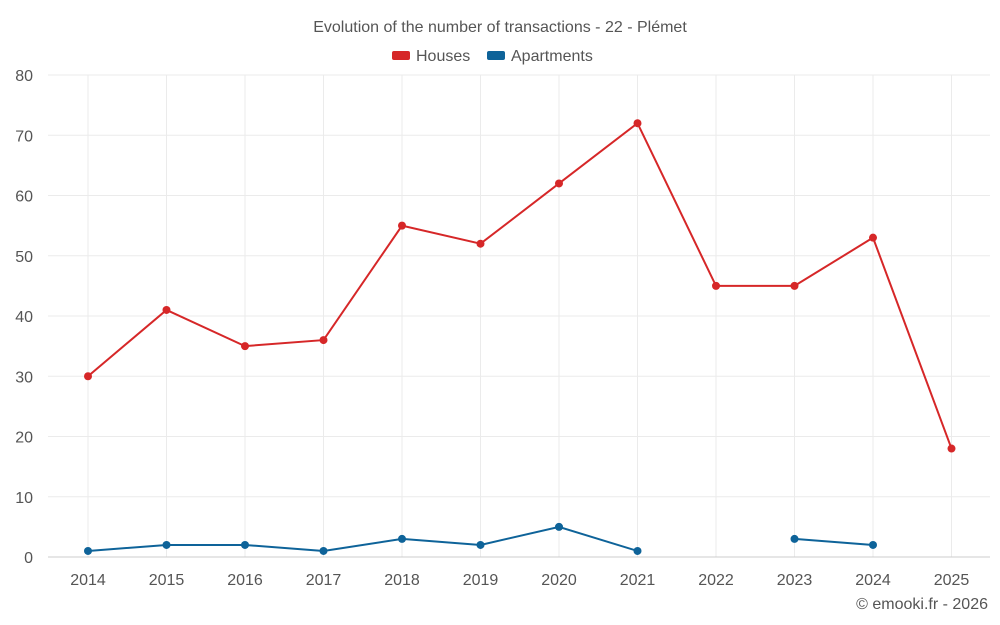 This screenshot has height=625, width=1000. Describe the element at coordinates (401, 55) in the screenshot. I see `legend-swatch-houses` at that location.